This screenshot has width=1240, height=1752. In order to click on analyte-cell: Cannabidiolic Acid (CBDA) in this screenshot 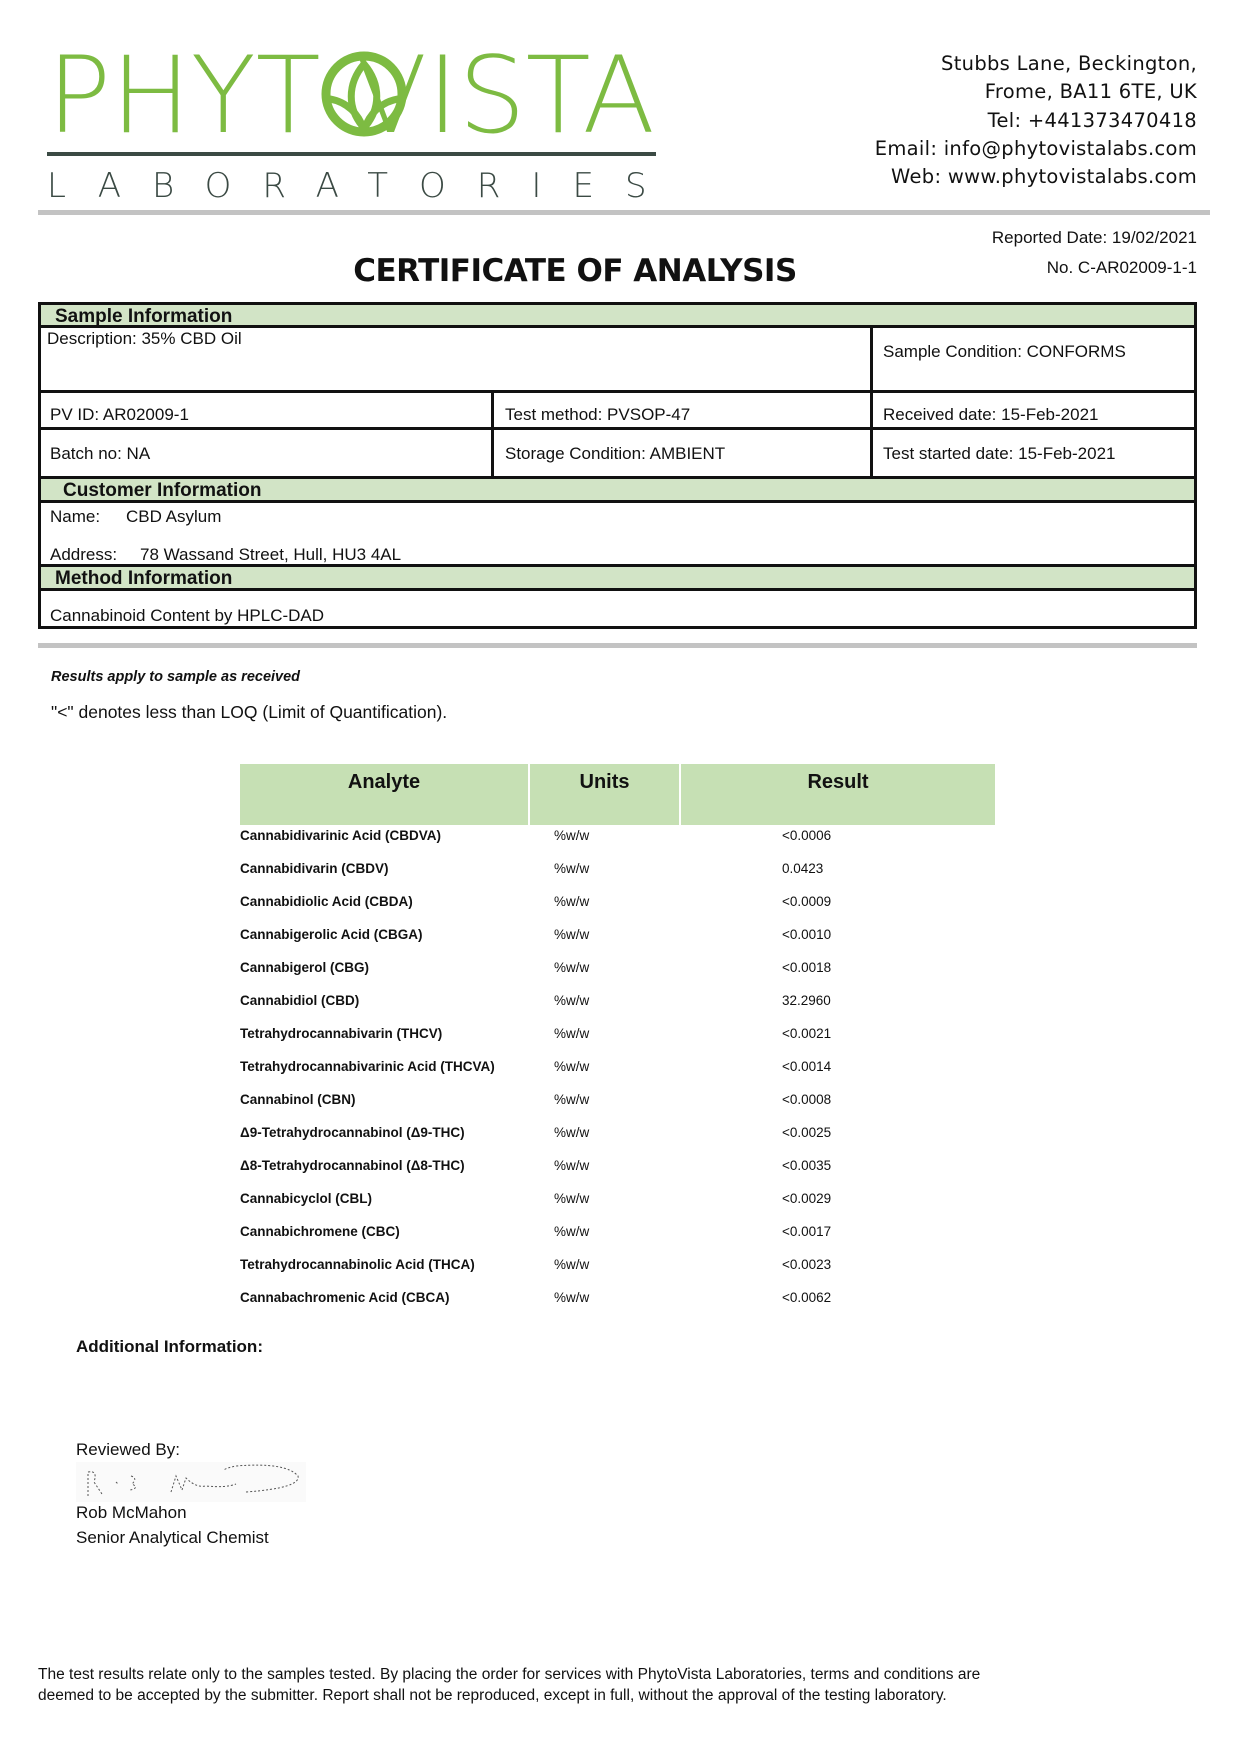, I will do `click(326, 901)`.